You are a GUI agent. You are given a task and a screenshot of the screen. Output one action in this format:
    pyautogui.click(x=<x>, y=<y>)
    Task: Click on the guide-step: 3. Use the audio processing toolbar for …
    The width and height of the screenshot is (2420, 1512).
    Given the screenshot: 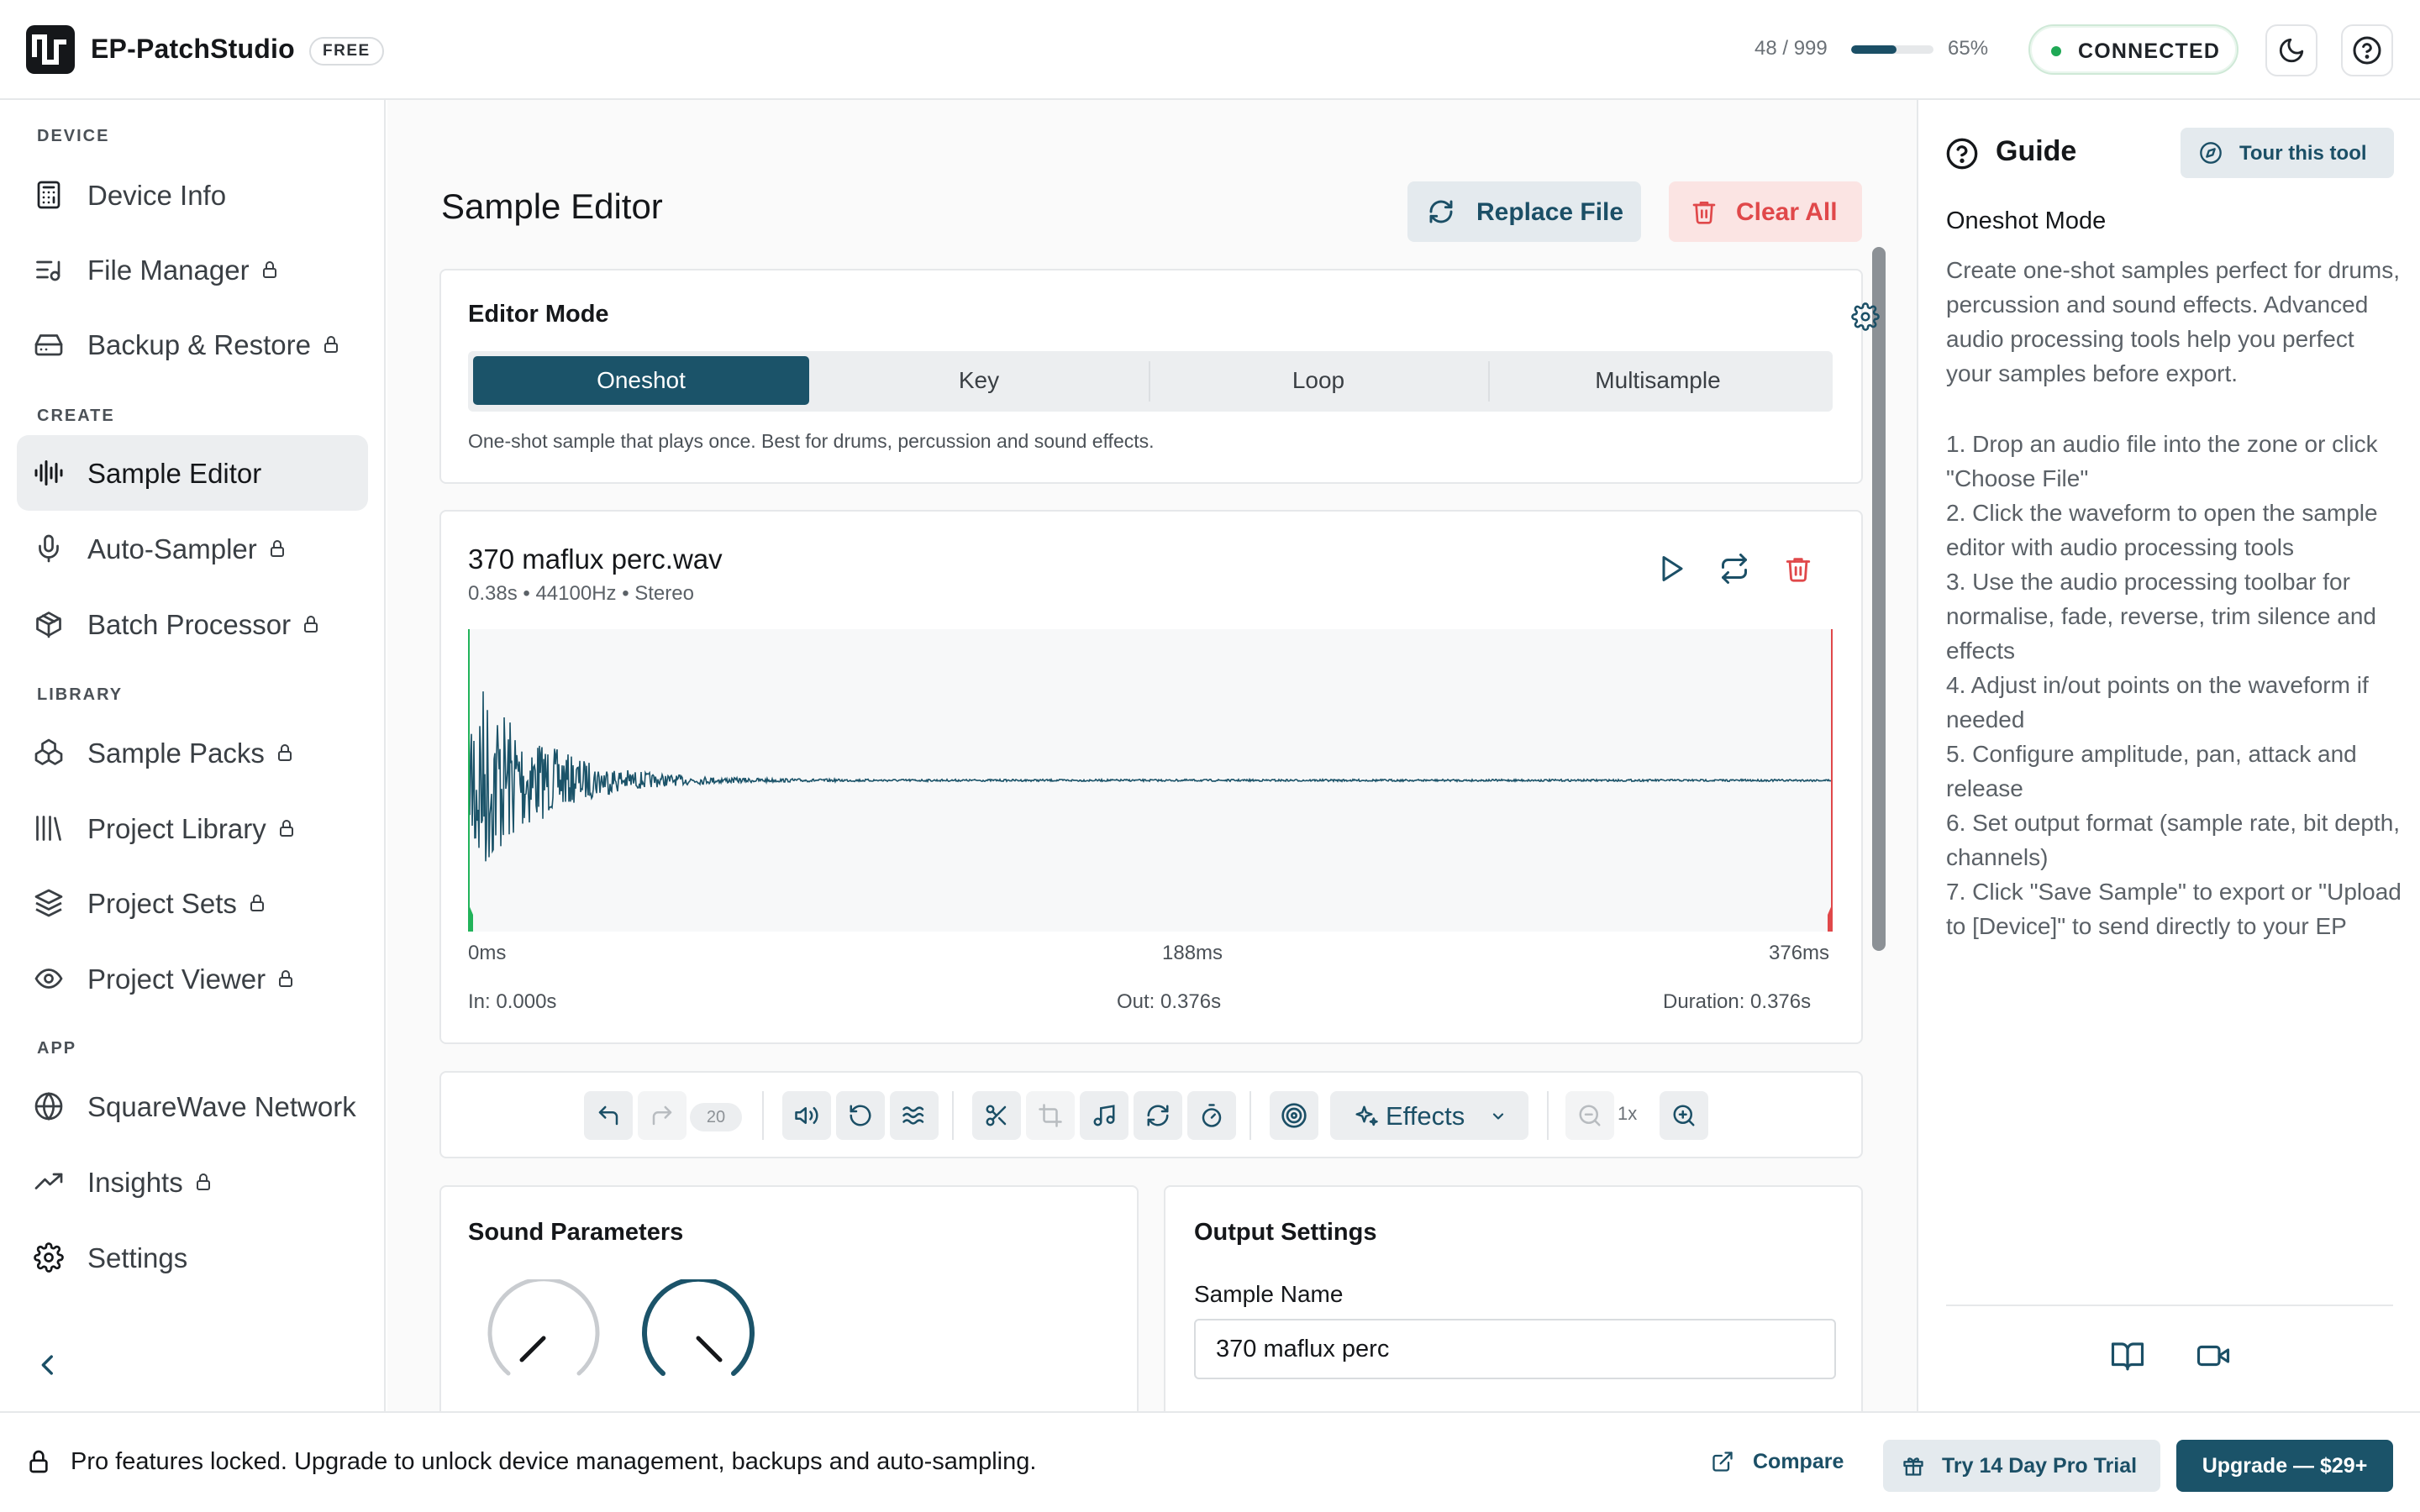 What is the action you would take?
    pyautogui.click(x=2161, y=616)
    